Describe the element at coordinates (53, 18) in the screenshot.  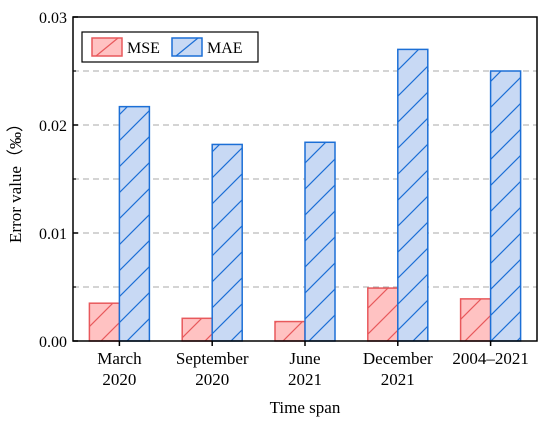
I see `y-tick-label: 0.03` at that location.